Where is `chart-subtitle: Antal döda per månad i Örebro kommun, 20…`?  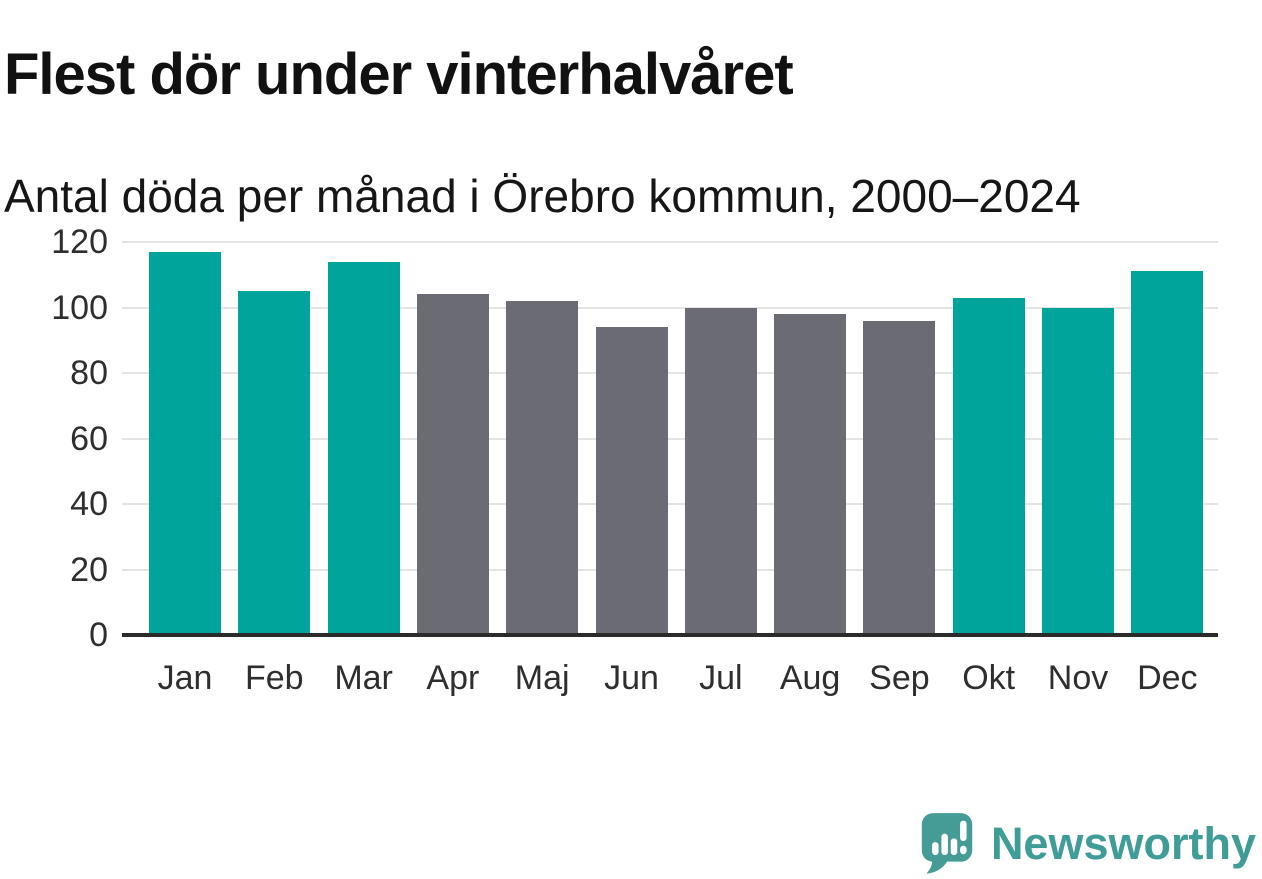 chart-subtitle: Antal döda per månad i Örebro kommun, 20… is located at coordinates (542, 196).